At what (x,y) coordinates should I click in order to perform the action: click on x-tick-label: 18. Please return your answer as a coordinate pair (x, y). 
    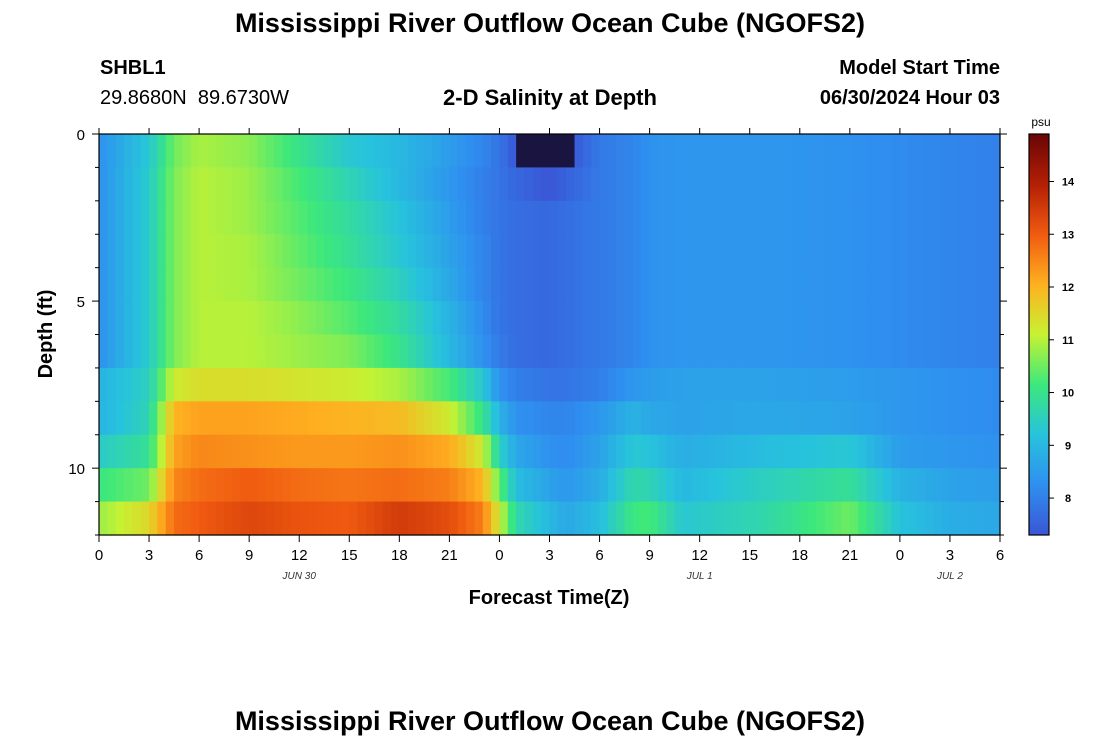
    Looking at the image, I should click on (799, 555).